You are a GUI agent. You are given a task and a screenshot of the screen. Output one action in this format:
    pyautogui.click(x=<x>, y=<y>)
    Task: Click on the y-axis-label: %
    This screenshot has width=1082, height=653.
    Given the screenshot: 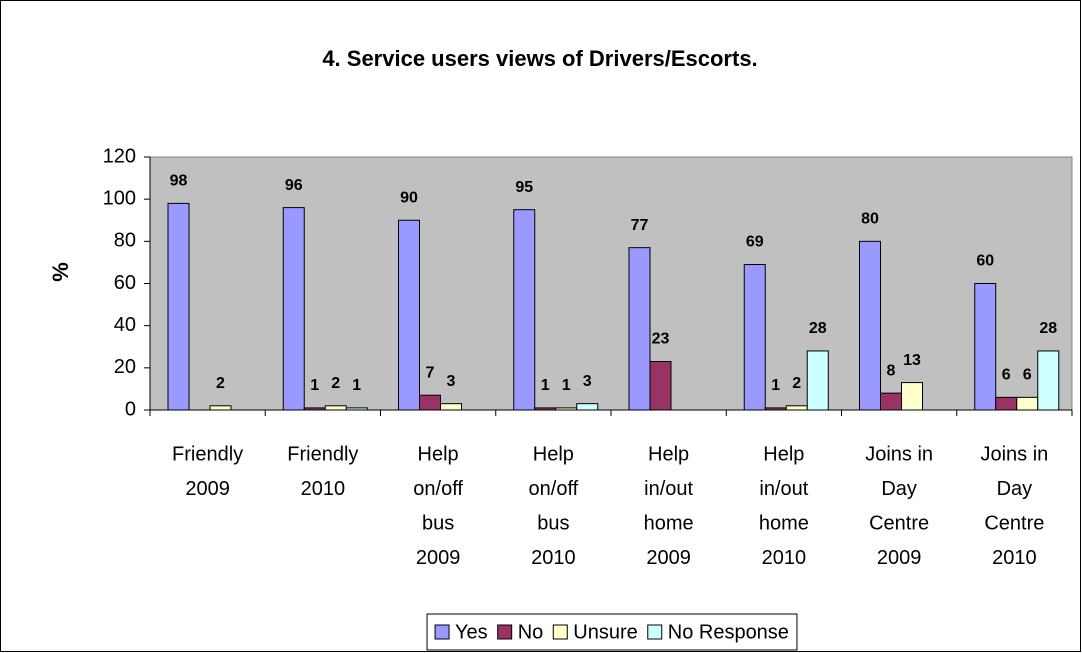 What is the action you would take?
    pyautogui.click(x=60, y=272)
    